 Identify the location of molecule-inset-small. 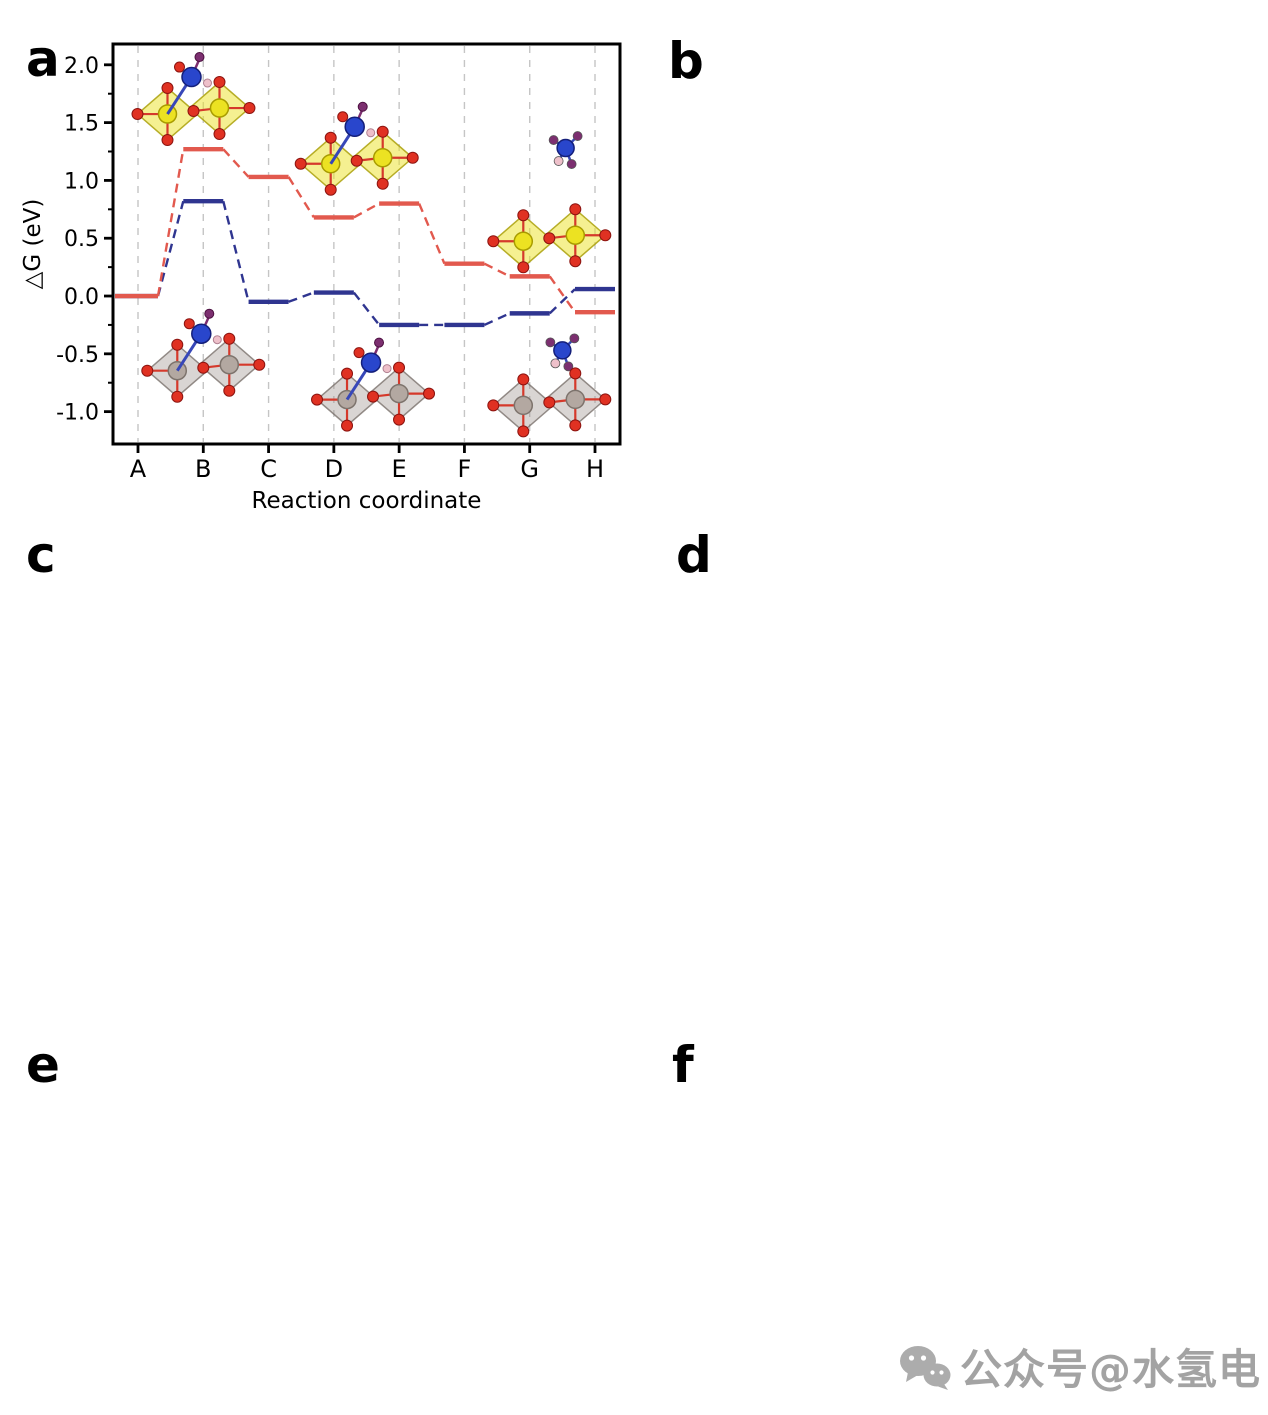
(562, 352).